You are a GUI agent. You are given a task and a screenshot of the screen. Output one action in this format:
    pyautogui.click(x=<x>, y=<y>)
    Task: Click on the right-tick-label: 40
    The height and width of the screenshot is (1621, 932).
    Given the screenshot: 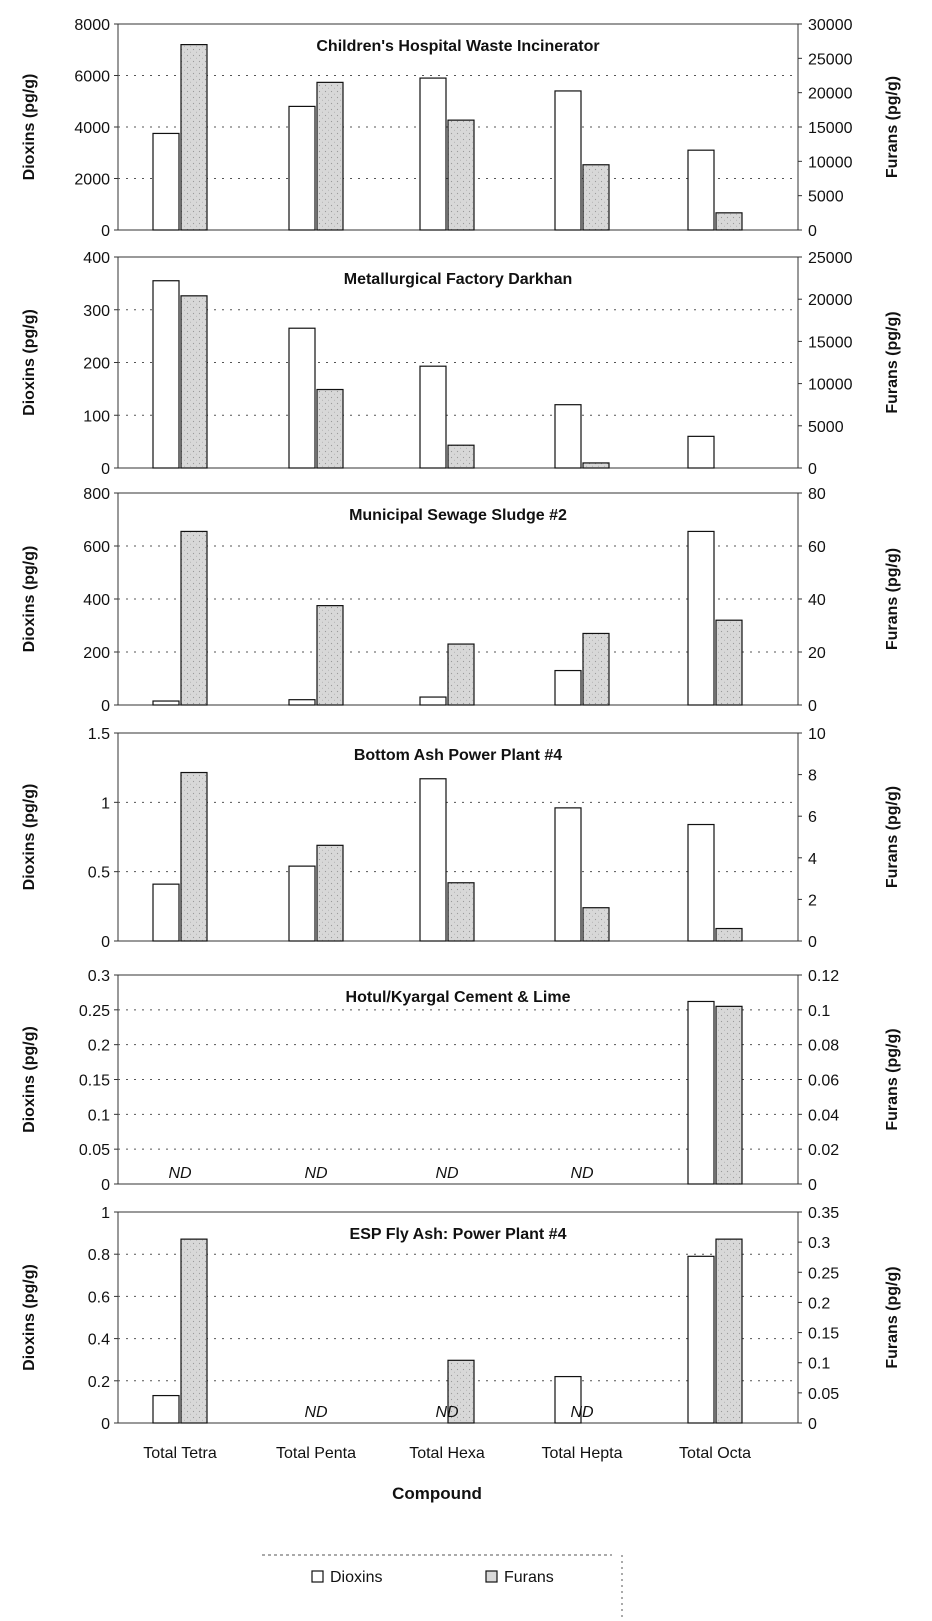 What is the action you would take?
    pyautogui.click(x=817, y=600)
    